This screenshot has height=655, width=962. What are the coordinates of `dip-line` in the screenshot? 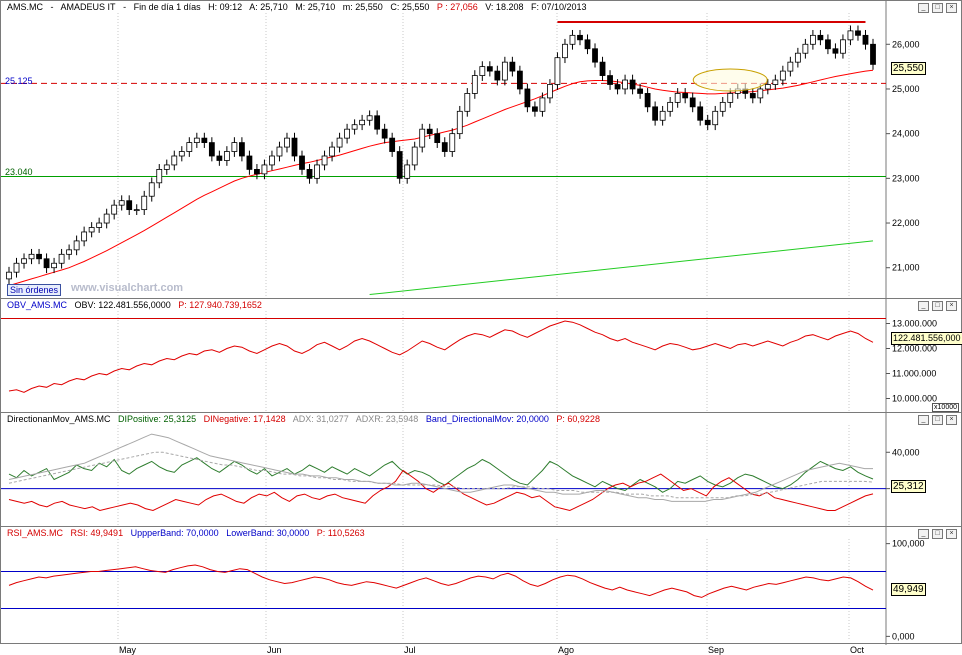 It's located at (441, 475).